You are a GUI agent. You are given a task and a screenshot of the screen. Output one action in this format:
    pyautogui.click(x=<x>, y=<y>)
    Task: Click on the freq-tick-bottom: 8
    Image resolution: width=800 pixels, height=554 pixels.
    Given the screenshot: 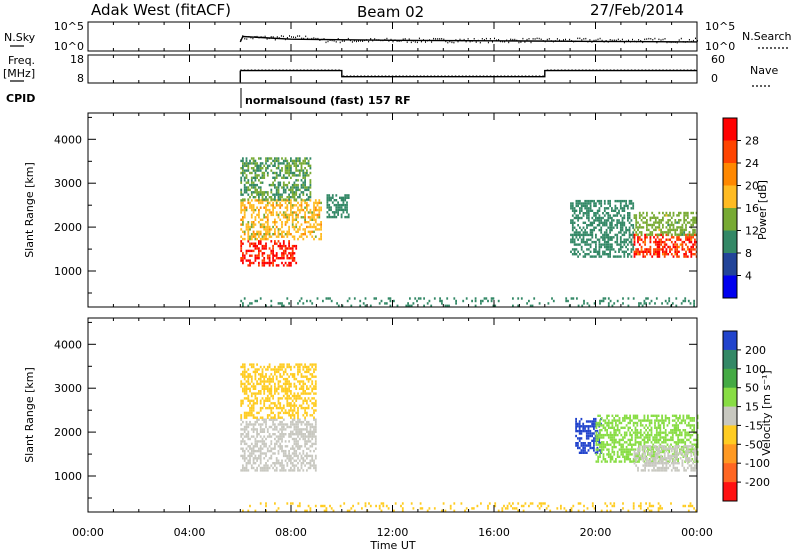 What is the action you would take?
    pyautogui.click(x=80, y=78)
    